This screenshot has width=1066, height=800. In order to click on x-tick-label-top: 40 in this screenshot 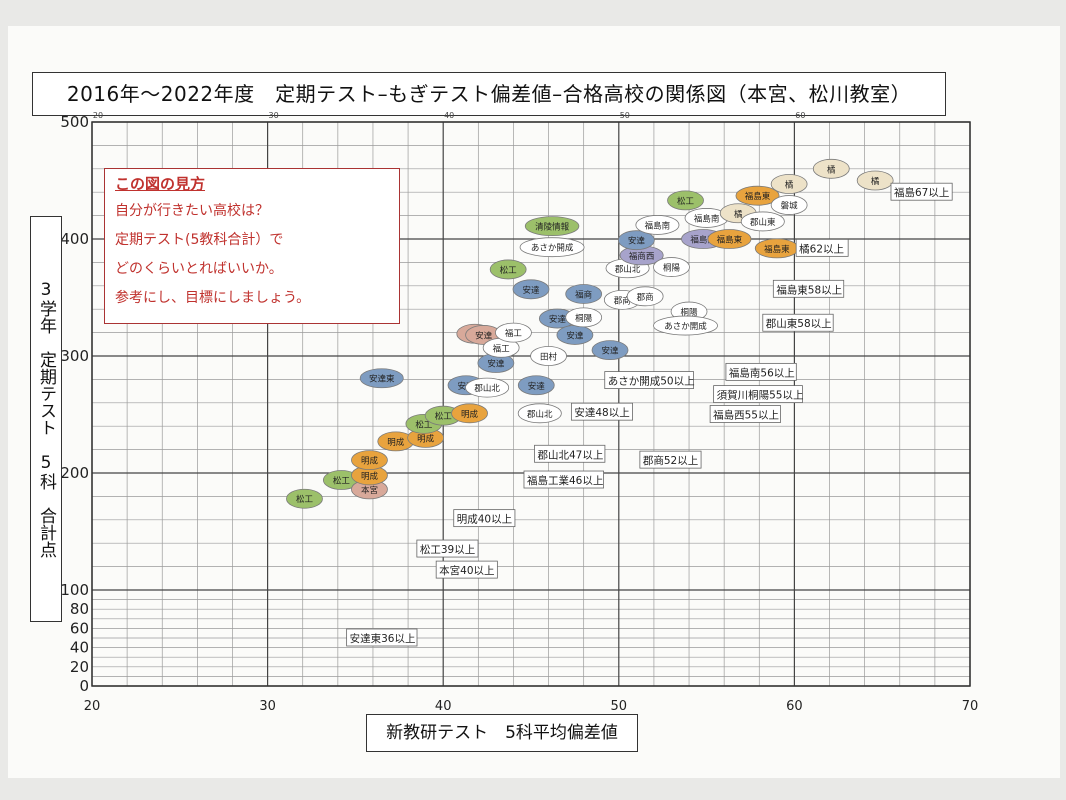, I will do `click(449, 115)`.